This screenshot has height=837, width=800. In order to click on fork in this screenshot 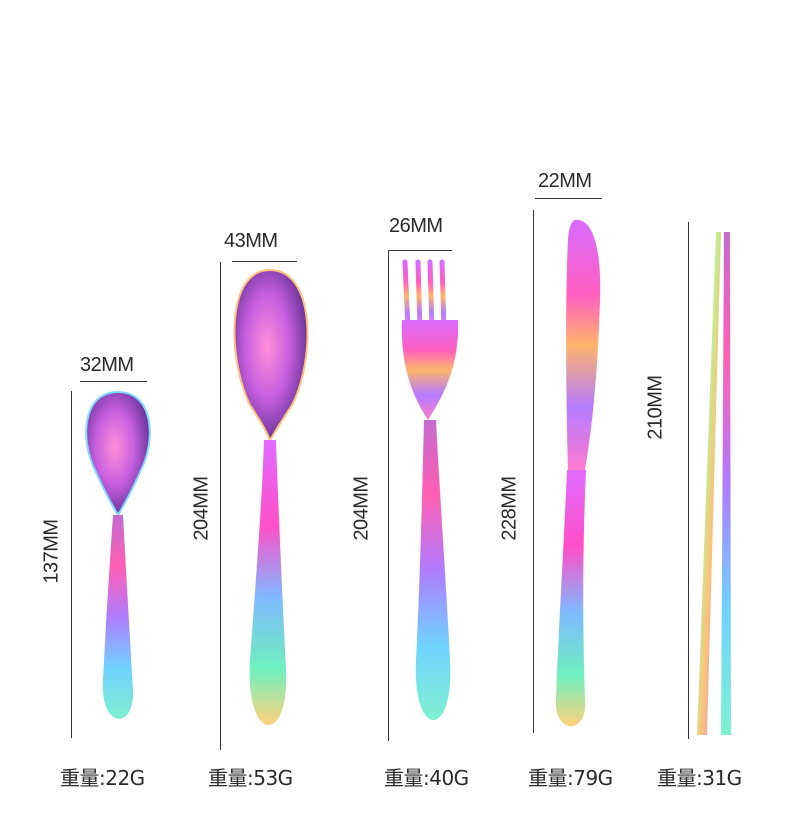, I will do `click(430, 489)`.